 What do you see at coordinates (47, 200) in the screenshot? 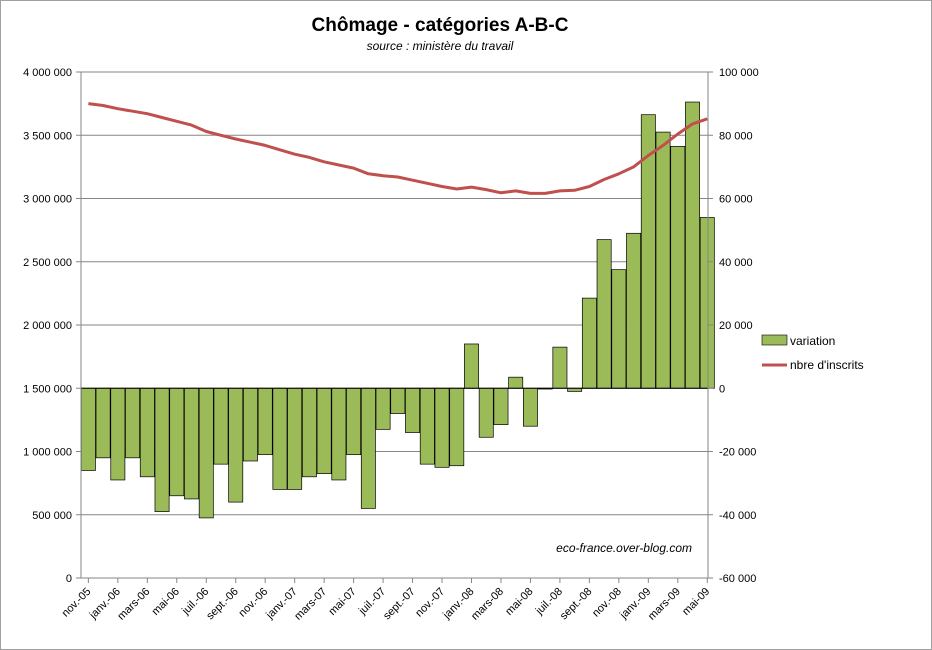
I see `left-axis-tick-label: 3 000 000` at bounding box center [47, 200].